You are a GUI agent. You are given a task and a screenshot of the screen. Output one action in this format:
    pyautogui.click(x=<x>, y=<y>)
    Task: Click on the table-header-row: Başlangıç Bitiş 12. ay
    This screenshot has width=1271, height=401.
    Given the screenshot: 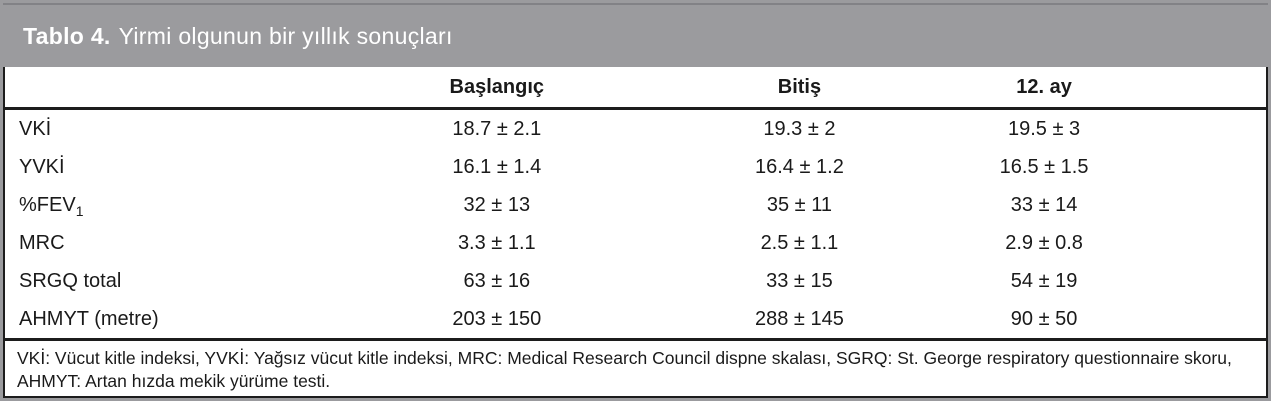 What is the action you would take?
    pyautogui.click(x=635, y=88)
    